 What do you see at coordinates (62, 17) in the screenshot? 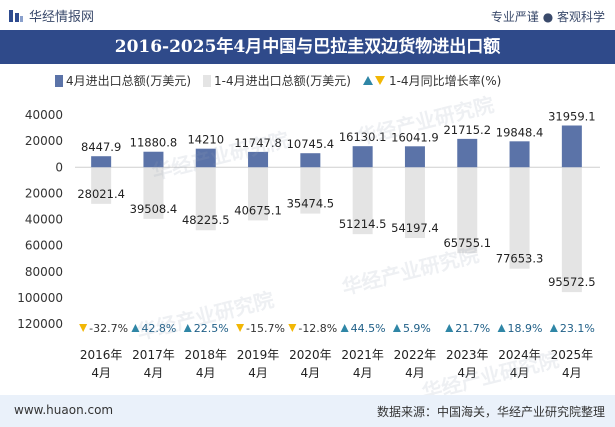
I see `logo-text: 华经情报网` at bounding box center [62, 17].